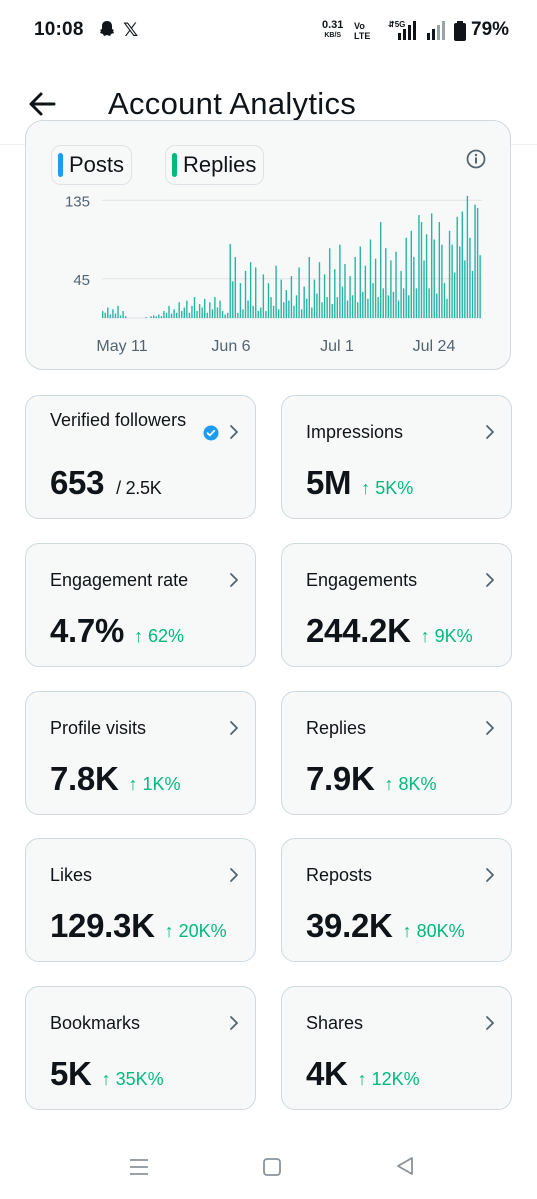 This screenshot has height=1199, width=537. What do you see at coordinates (460, 33) in the screenshot?
I see `battery-icon` at bounding box center [460, 33].